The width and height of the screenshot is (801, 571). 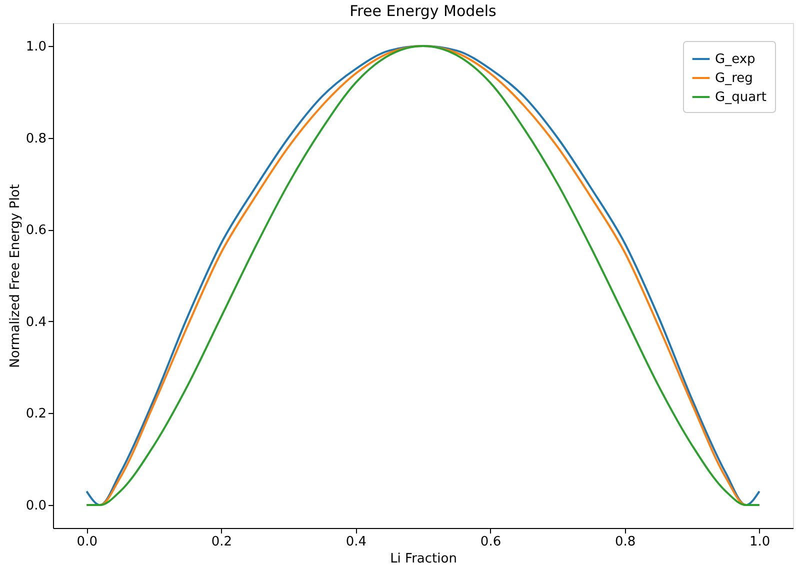 I want to click on y-tick-label: 0.2, so click(x=36, y=414).